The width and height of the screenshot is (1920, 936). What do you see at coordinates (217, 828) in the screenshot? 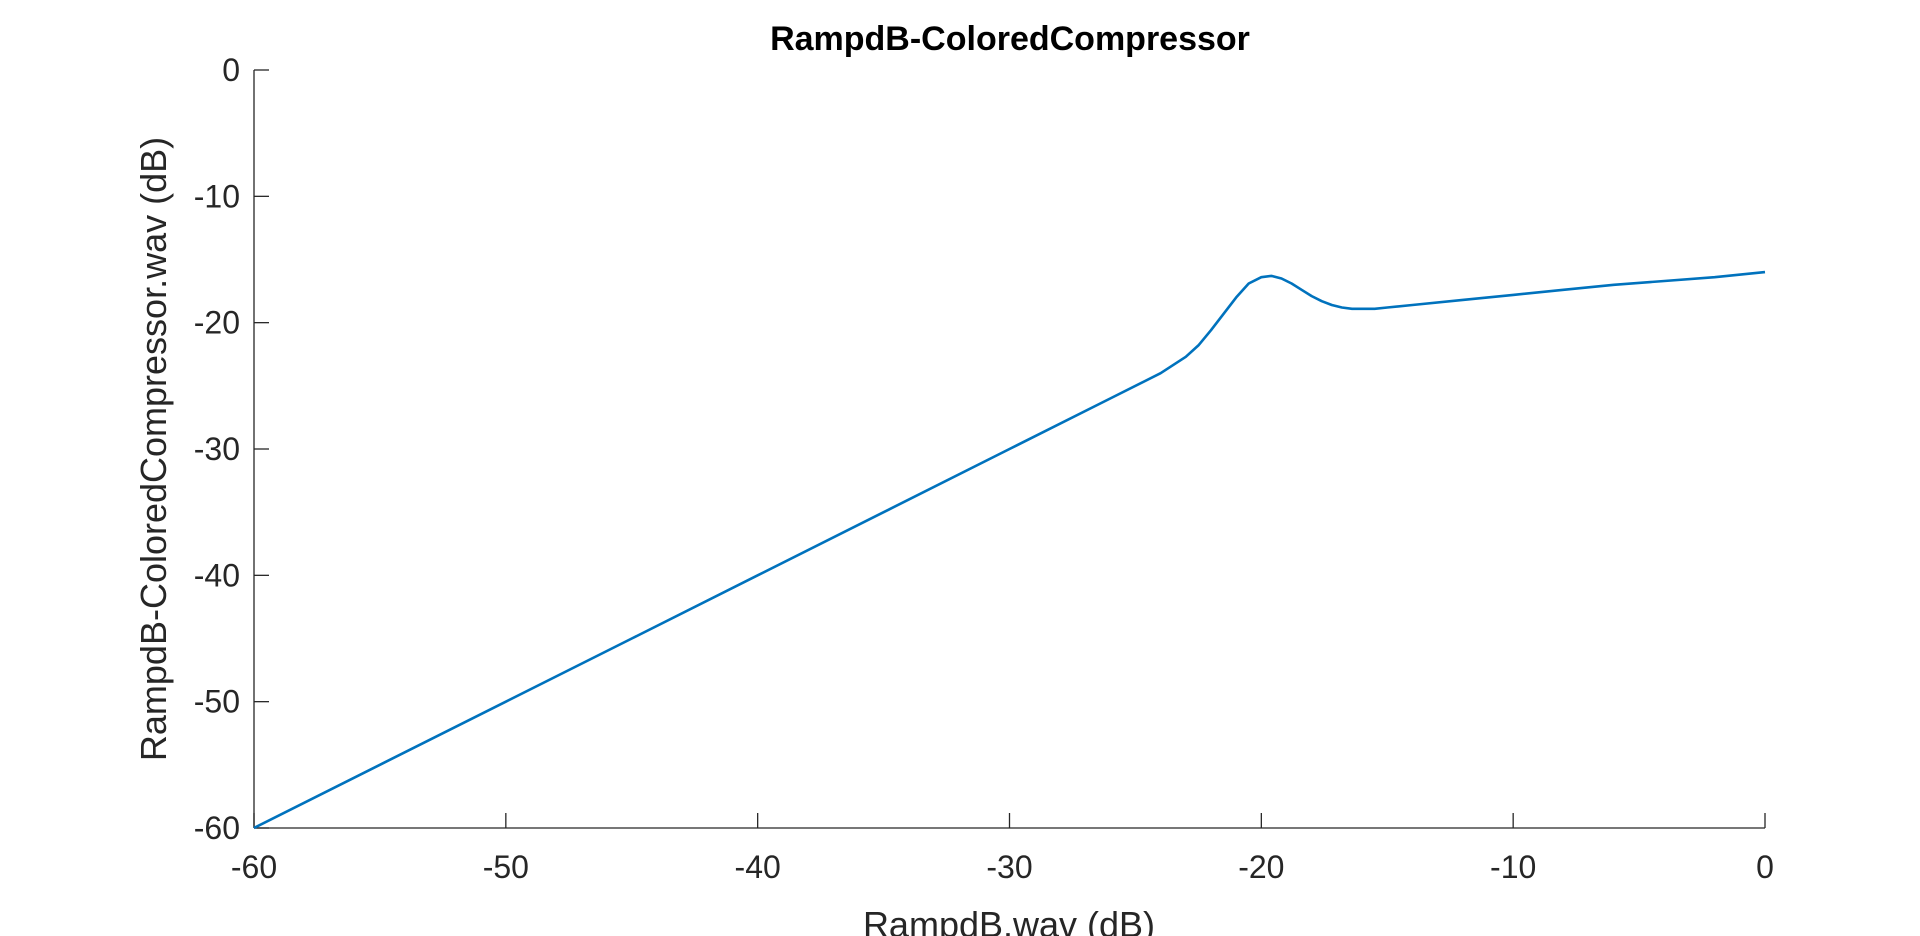
I see `y-tick-label: -60` at bounding box center [217, 828].